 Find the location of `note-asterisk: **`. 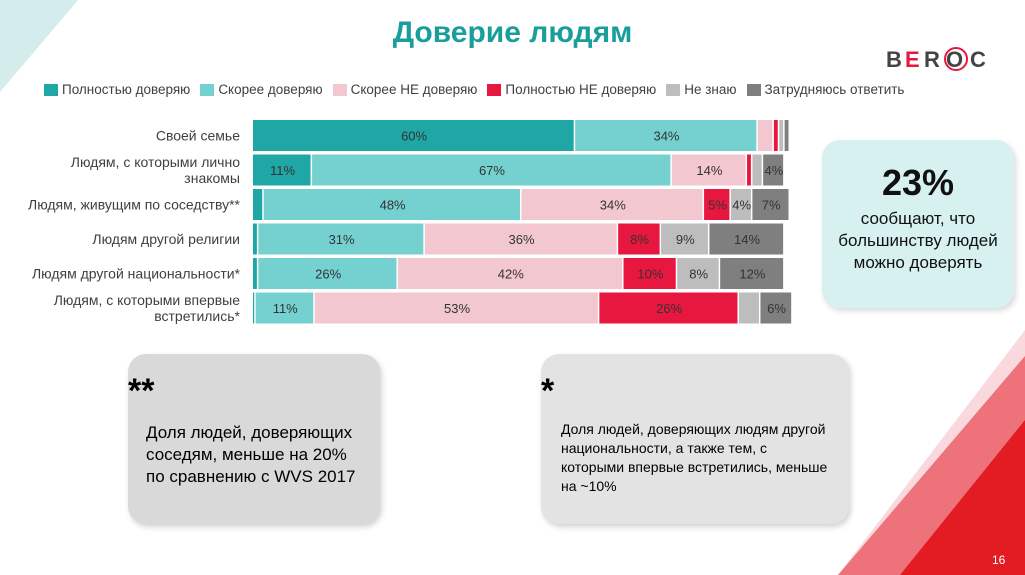

note-asterisk: ** is located at coordinates (141, 391).